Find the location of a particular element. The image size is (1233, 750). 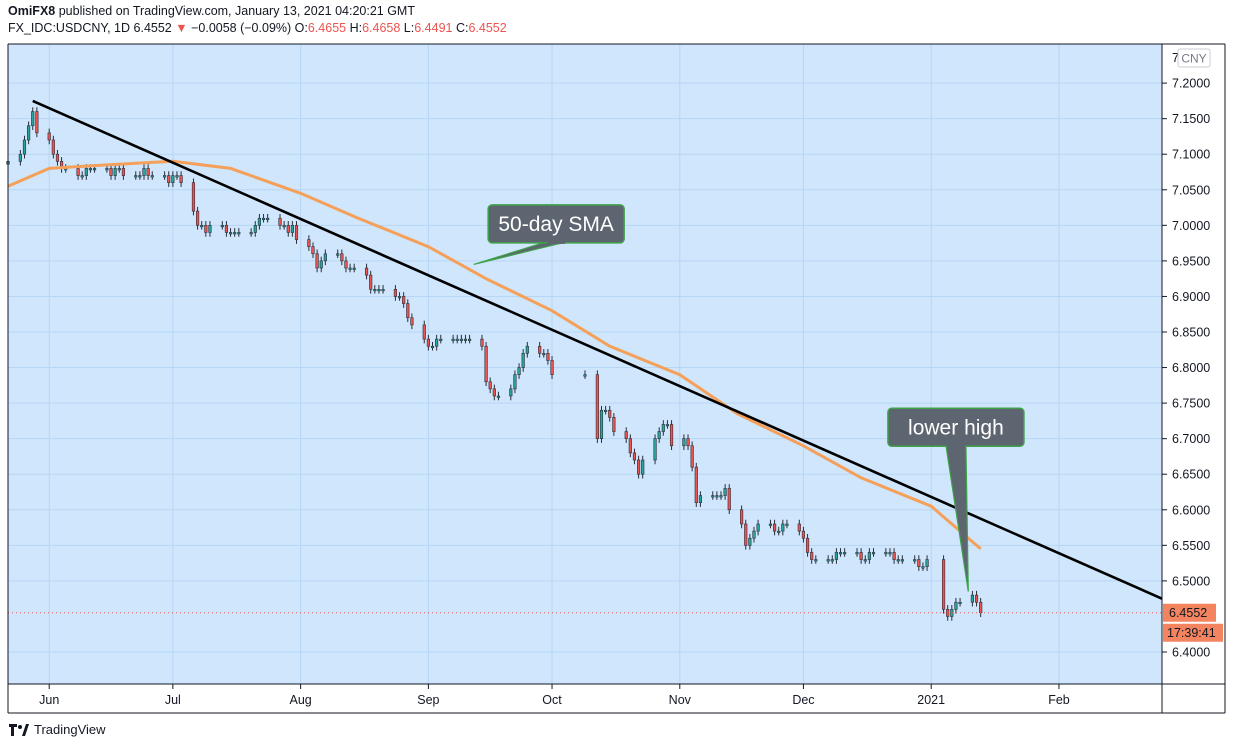

price-tags: 6.4552 17:39:41 is located at coordinates (1193, 622).